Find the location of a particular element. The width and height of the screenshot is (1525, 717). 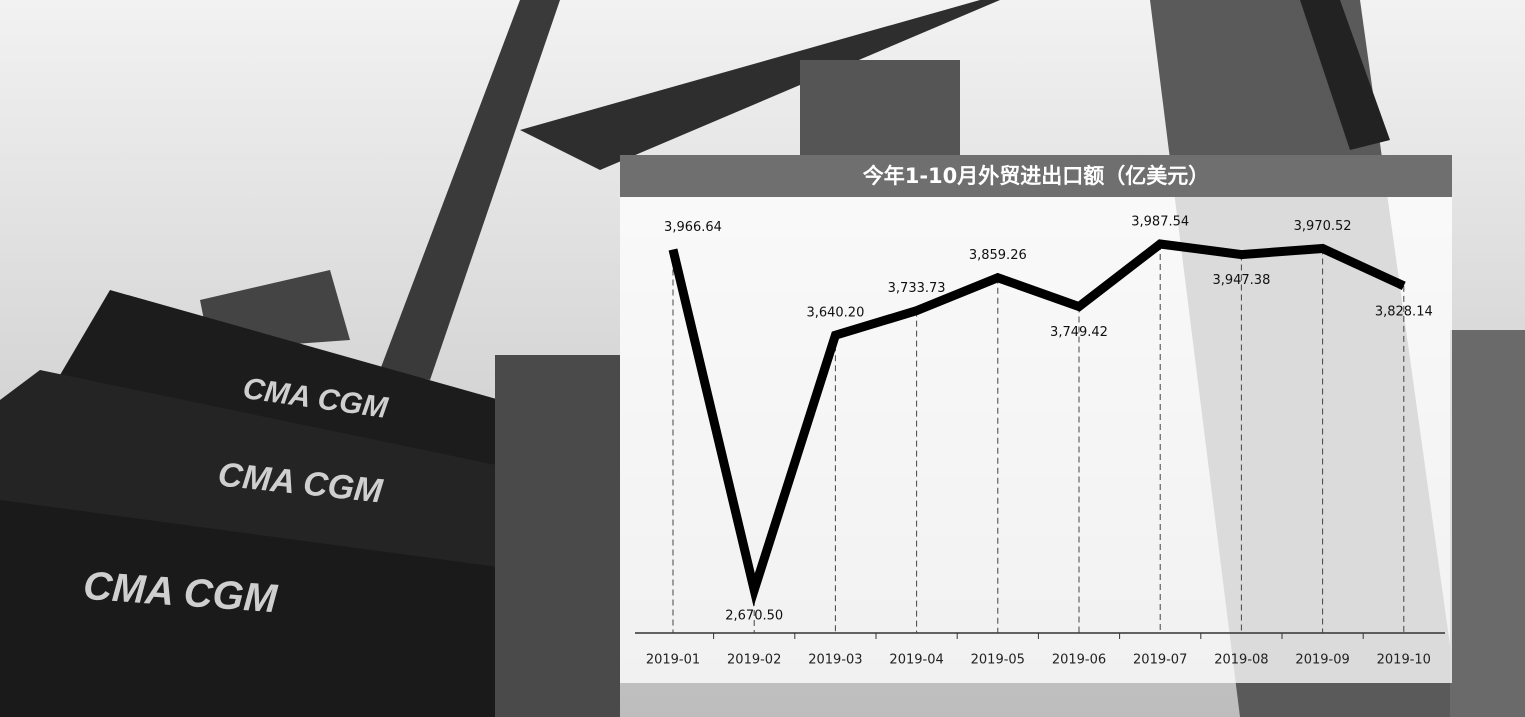

value-label: 3,859.26 is located at coordinates (998, 255).